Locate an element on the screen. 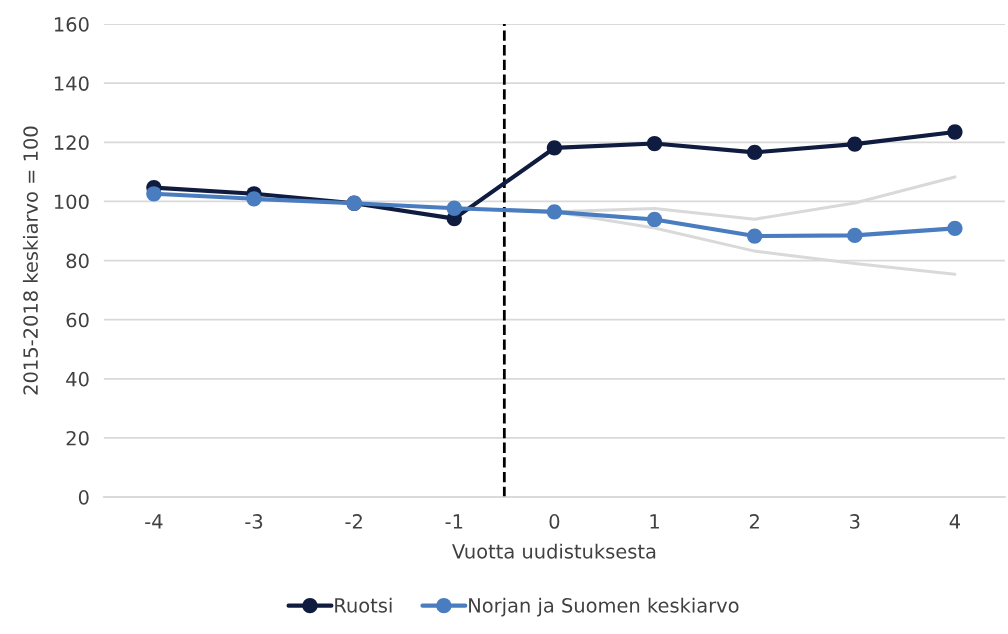 The image size is (1008, 634). legend-label: Ruotsi is located at coordinates (363, 605).